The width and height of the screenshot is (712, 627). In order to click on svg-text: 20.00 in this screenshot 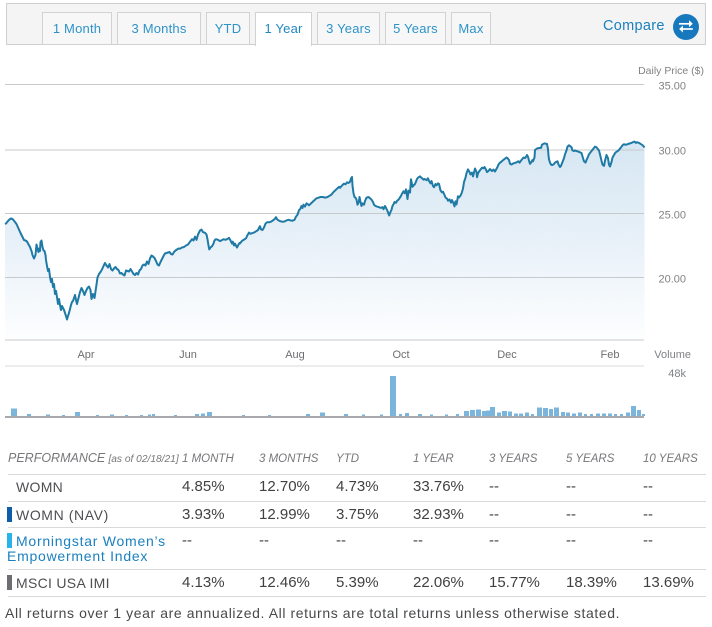, I will do `click(672, 280)`.